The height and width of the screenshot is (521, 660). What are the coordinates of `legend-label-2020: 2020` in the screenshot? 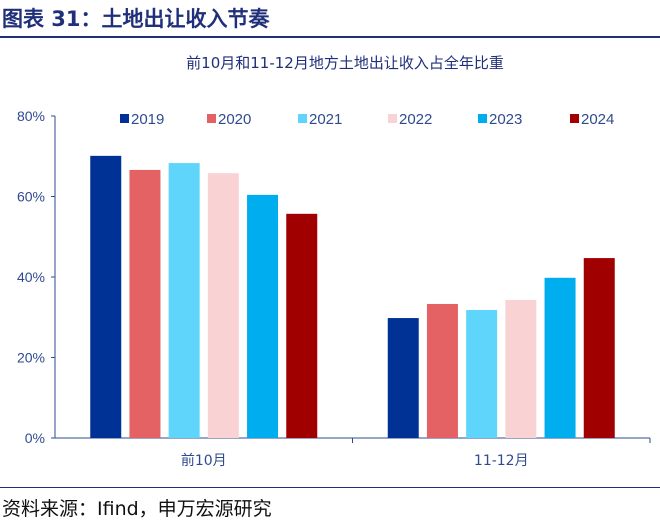 It's located at (234, 119).